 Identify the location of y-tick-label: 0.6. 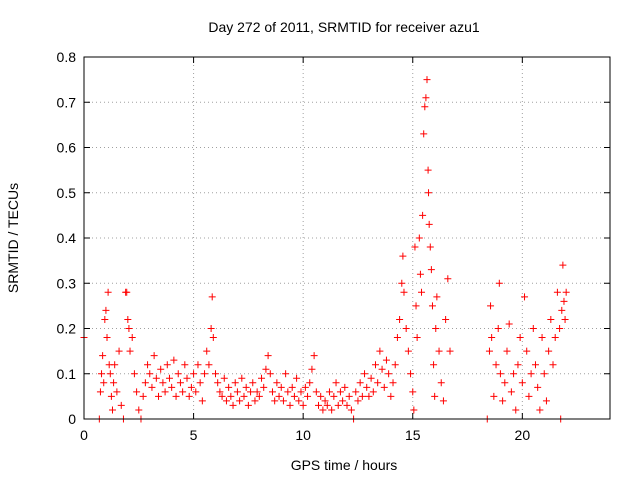
(67, 148).